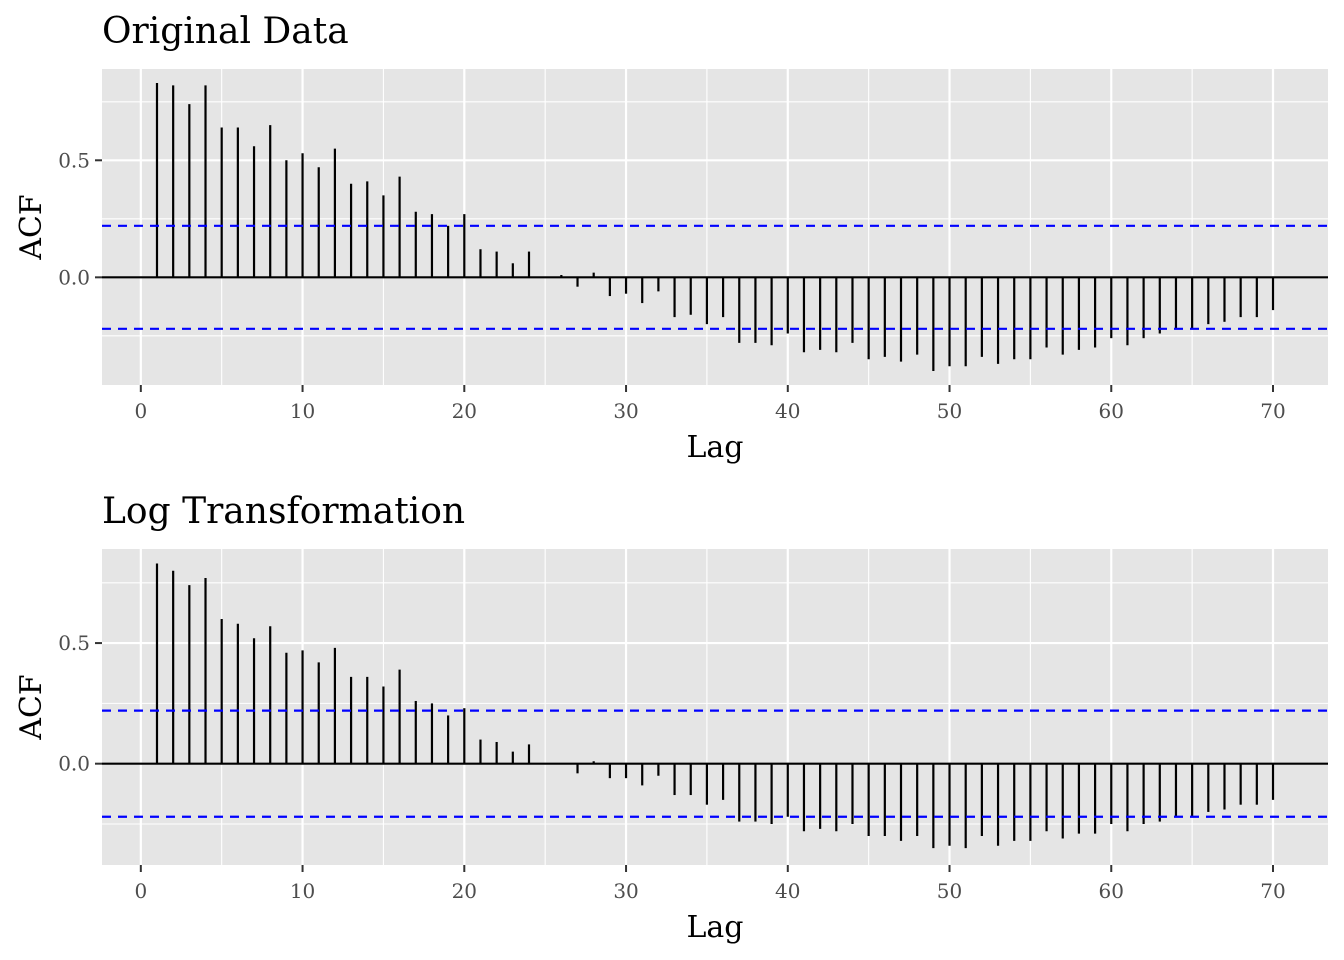 This screenshot has width=1344, height=960. What do you see at coordinates (225, 31) in the screenshot?
I see `chart-title: Original Data` at bounding box center [225, 31].